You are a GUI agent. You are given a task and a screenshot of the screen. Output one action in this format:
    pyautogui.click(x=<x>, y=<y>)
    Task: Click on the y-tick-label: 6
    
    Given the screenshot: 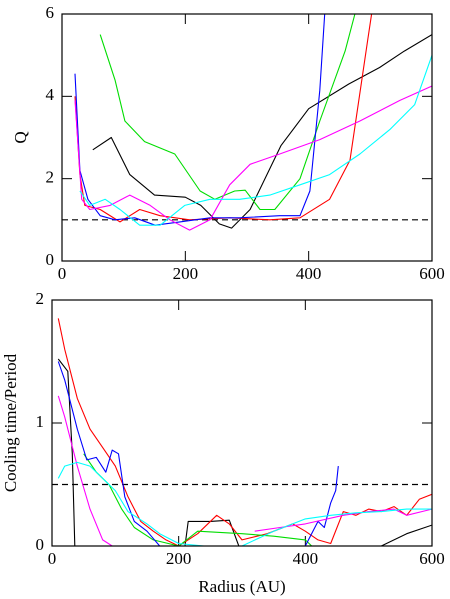 What is the action you would take?
    pyautogui.click(x=50, y=12)
    